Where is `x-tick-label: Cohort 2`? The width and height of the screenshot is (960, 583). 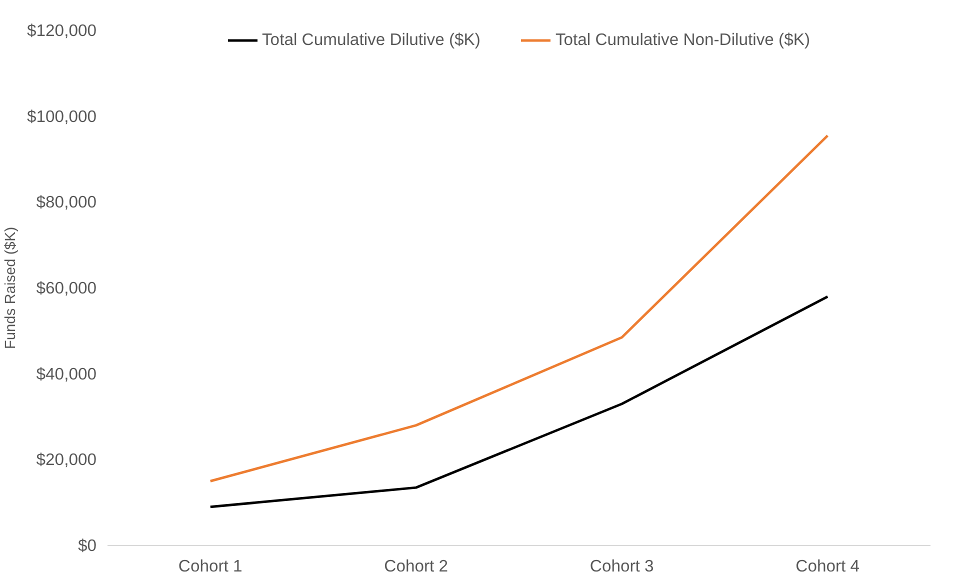 x-tick-label: Cohort 2 is located at coordinates (416, 566).